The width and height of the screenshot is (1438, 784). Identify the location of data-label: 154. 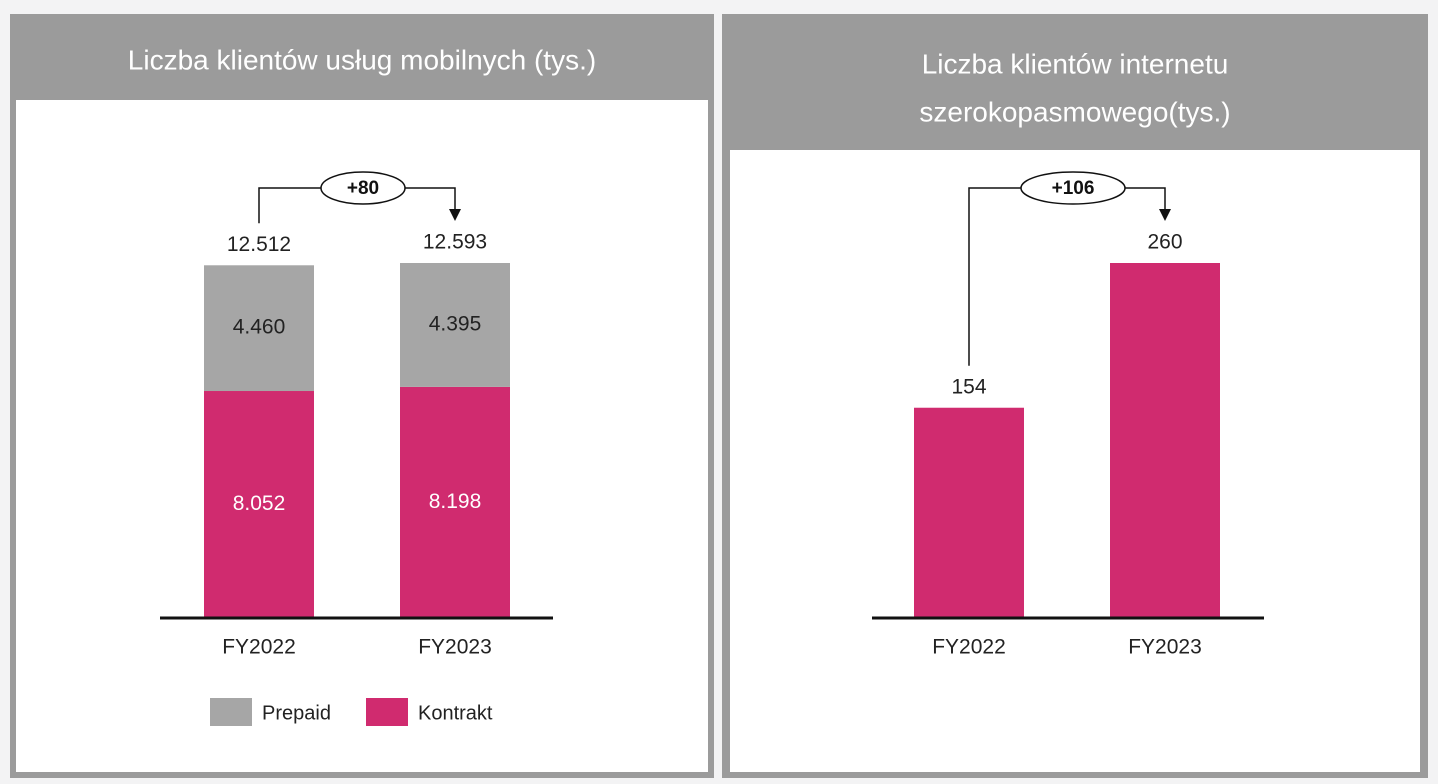
(968, 386).